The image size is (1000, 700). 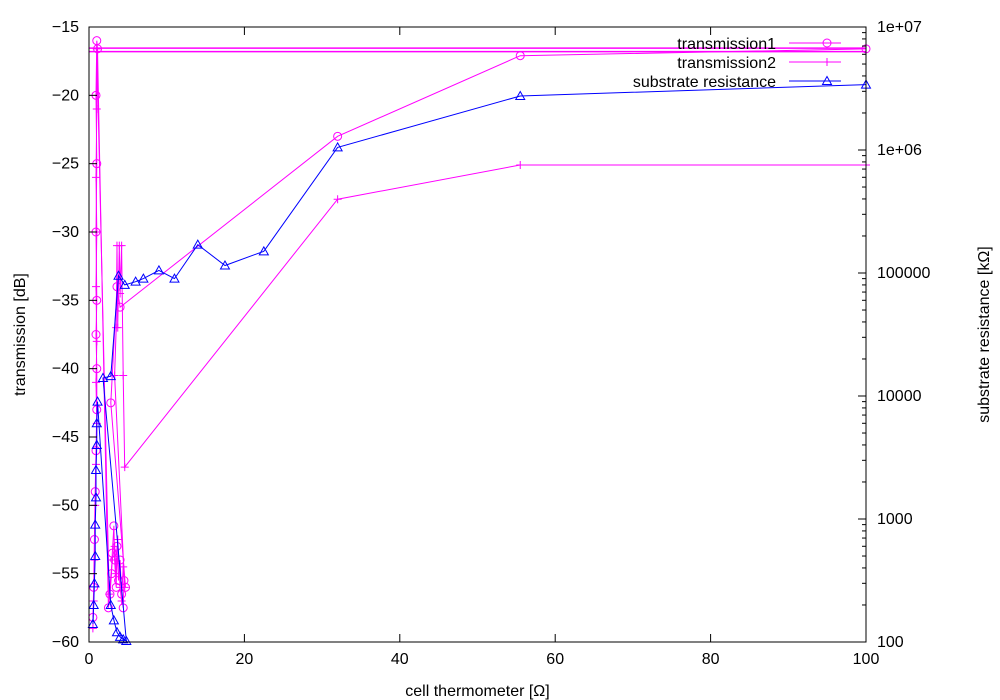 What do you see at coordinates (704, 82) in the screenshot?
I see `legend-label: substrate resistance` at bounding box center [704, 82].